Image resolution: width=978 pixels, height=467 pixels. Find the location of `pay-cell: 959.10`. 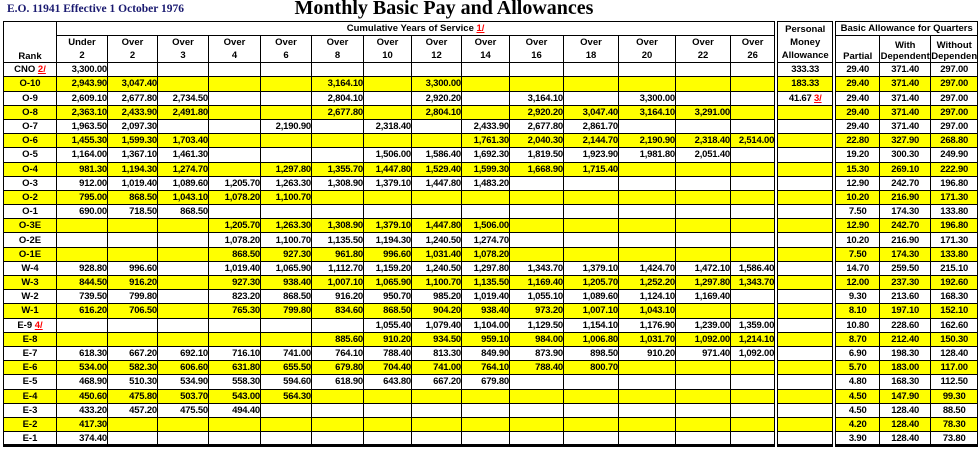

pay-cell: 959.10 is located at coordinates (485, 339).